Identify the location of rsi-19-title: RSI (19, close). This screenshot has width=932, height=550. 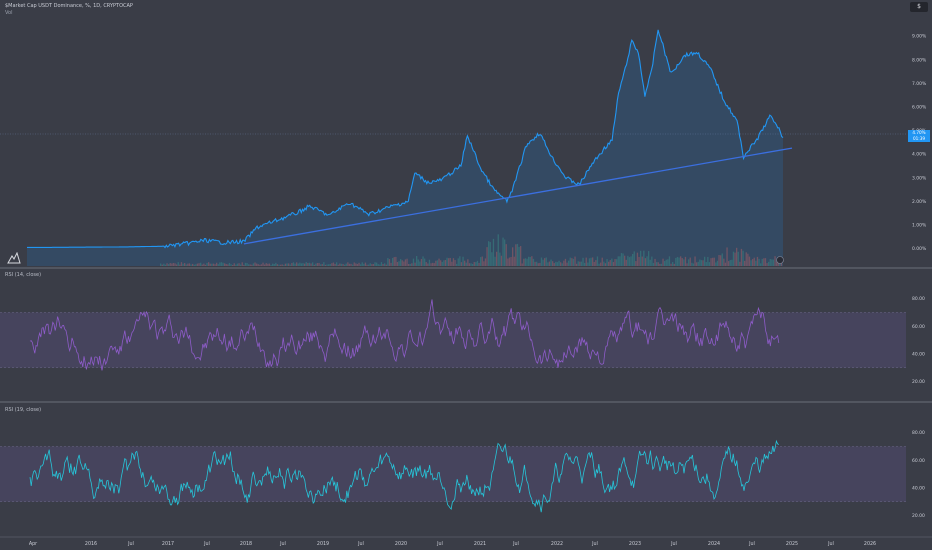
(23, 410).